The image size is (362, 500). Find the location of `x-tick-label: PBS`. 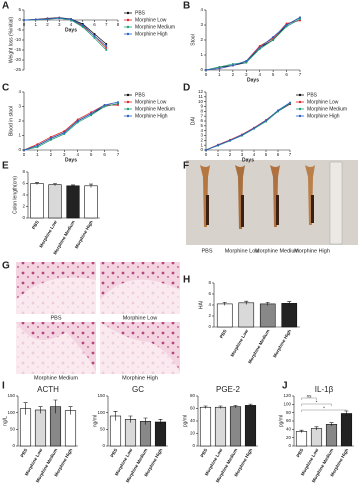

x-tick-label: PBS is located at coordinates (35, 225).